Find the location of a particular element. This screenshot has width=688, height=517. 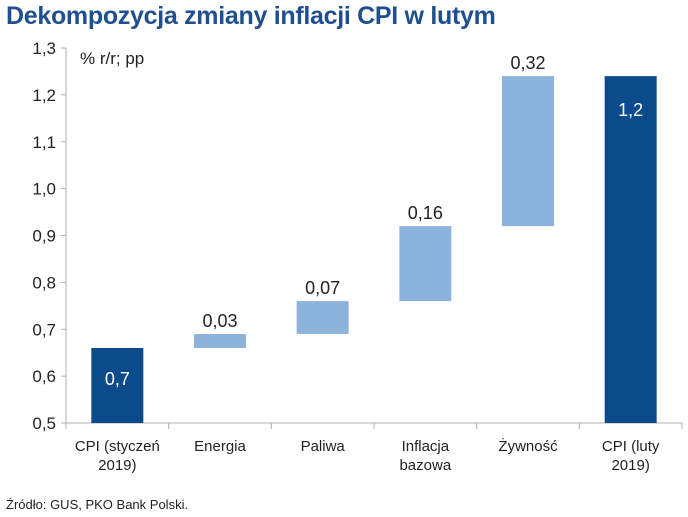

bar-data-label: 1,2 is located at coordinates (630, 110).